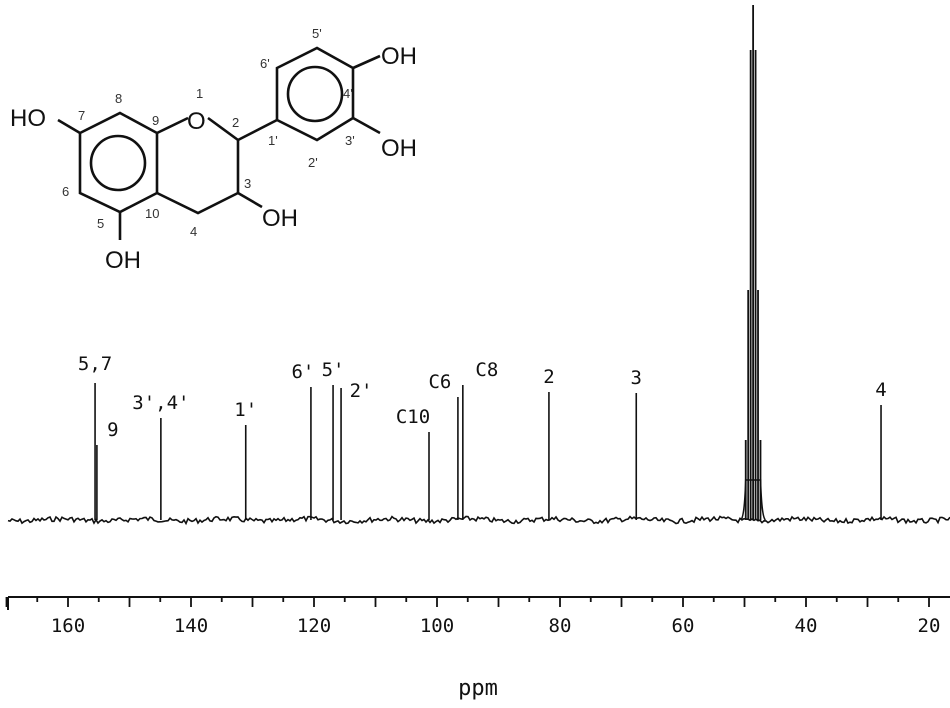  What do you see at coordinates (112, 430) in the screenshot?
I see `peak-label: 9` at bounding box center [112, 430].